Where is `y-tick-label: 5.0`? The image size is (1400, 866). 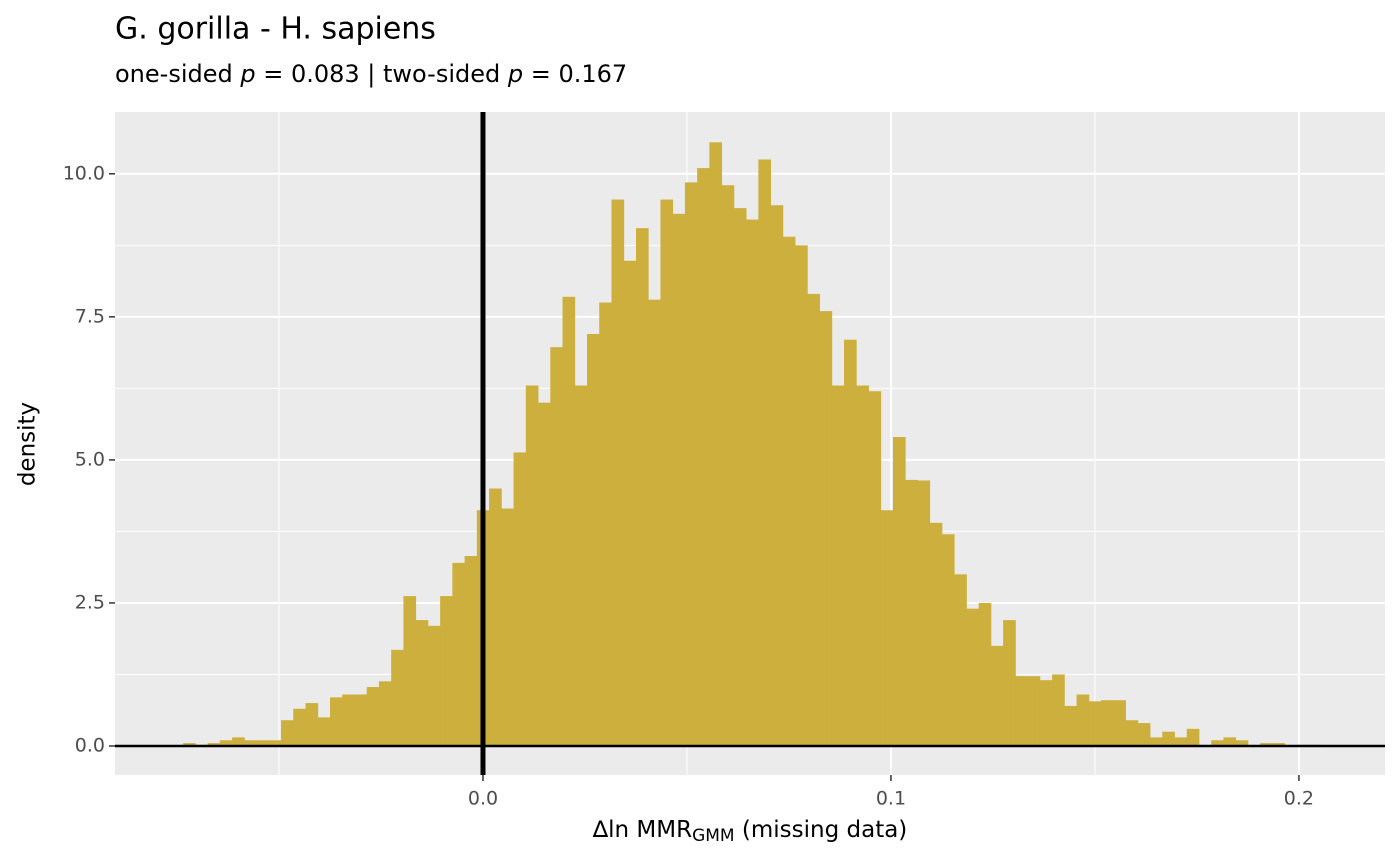 y-tick-label: 5.0 is located at coordinates (90, 459).